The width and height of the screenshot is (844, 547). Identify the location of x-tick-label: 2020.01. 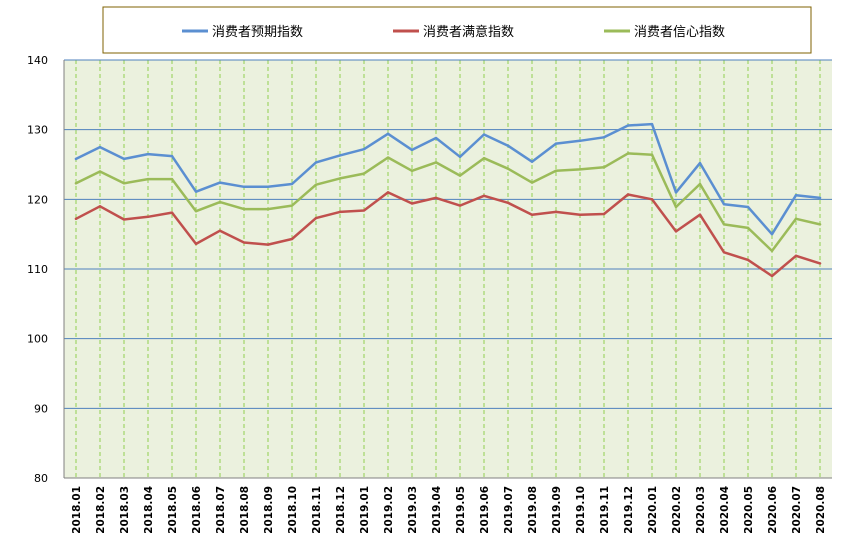
(653, 510).